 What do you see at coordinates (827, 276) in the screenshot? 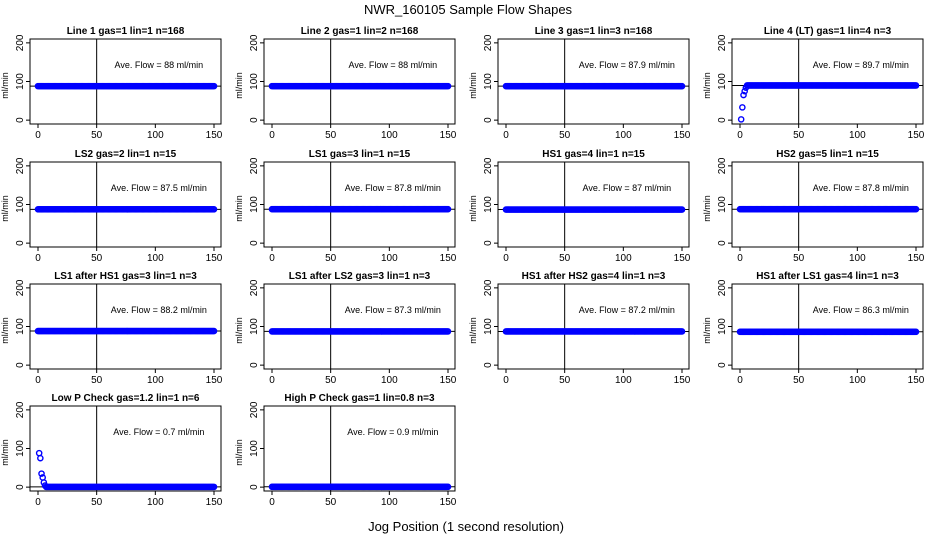
I see `panel-title: HS1 after LS1 gas=4 lin=1 n=3` at bounding box center [827, 276].